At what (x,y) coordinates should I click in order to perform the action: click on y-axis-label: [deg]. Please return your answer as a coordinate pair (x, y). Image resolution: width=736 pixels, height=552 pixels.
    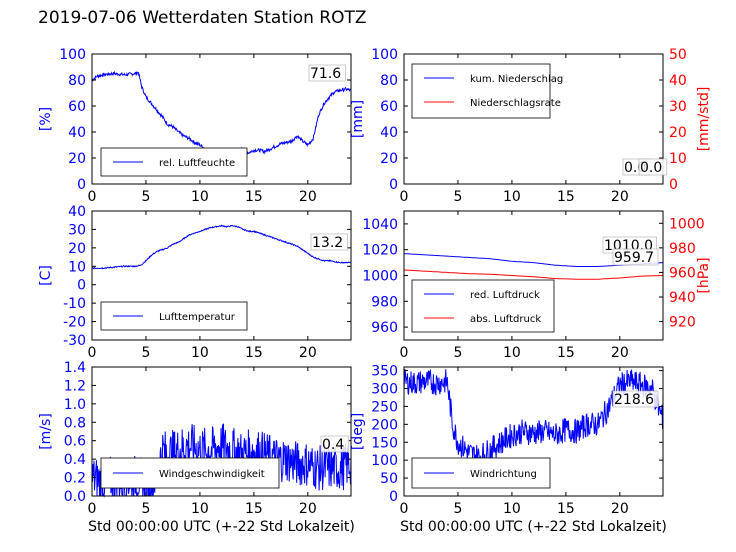
    Looking at the image, I should click on (358, 431).